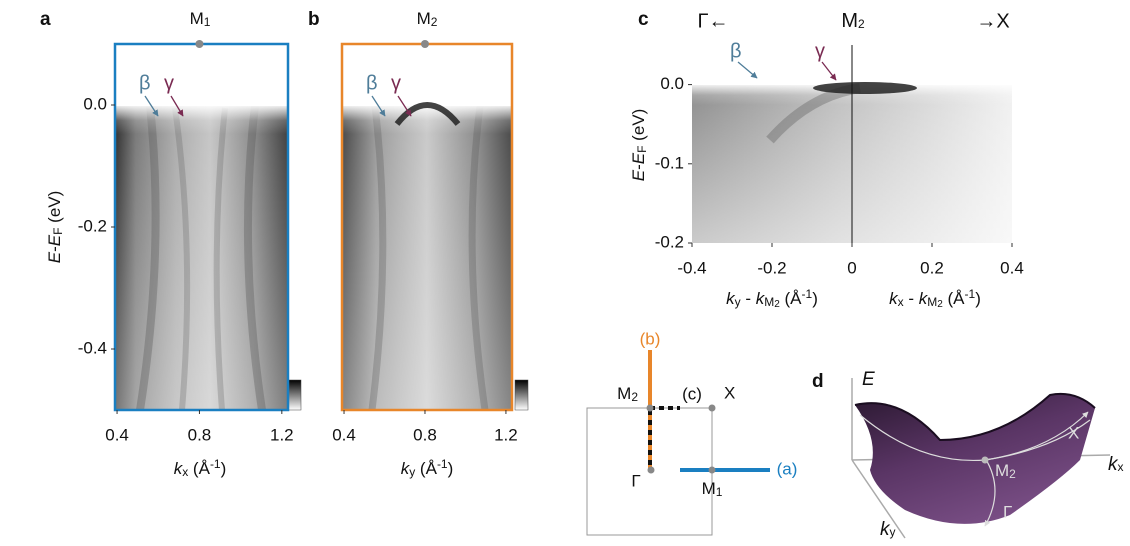  I want to click on bz-diagram, so click(678, 443).